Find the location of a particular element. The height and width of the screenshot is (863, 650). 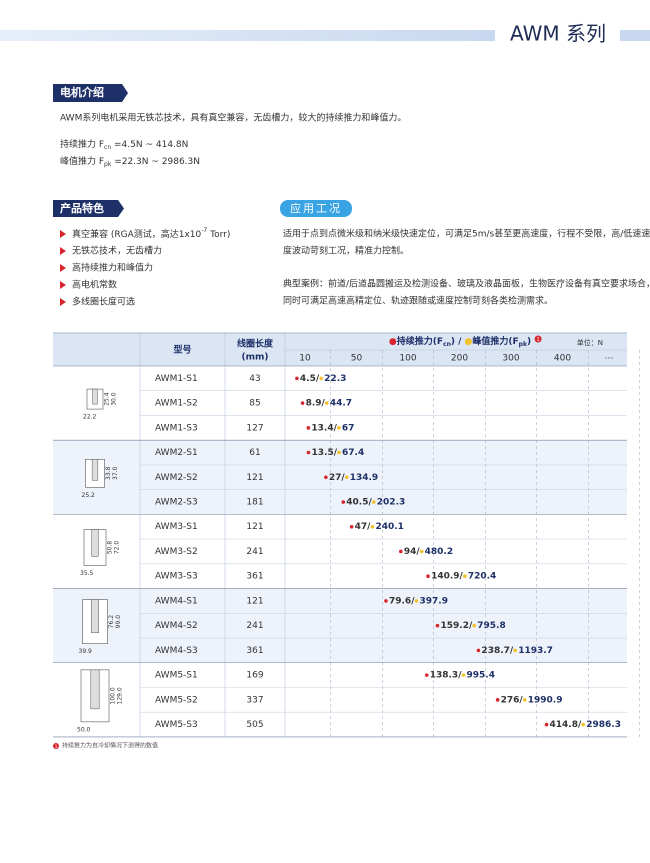

legend-text: 持续推力(F is located at coordinates (420, 341).